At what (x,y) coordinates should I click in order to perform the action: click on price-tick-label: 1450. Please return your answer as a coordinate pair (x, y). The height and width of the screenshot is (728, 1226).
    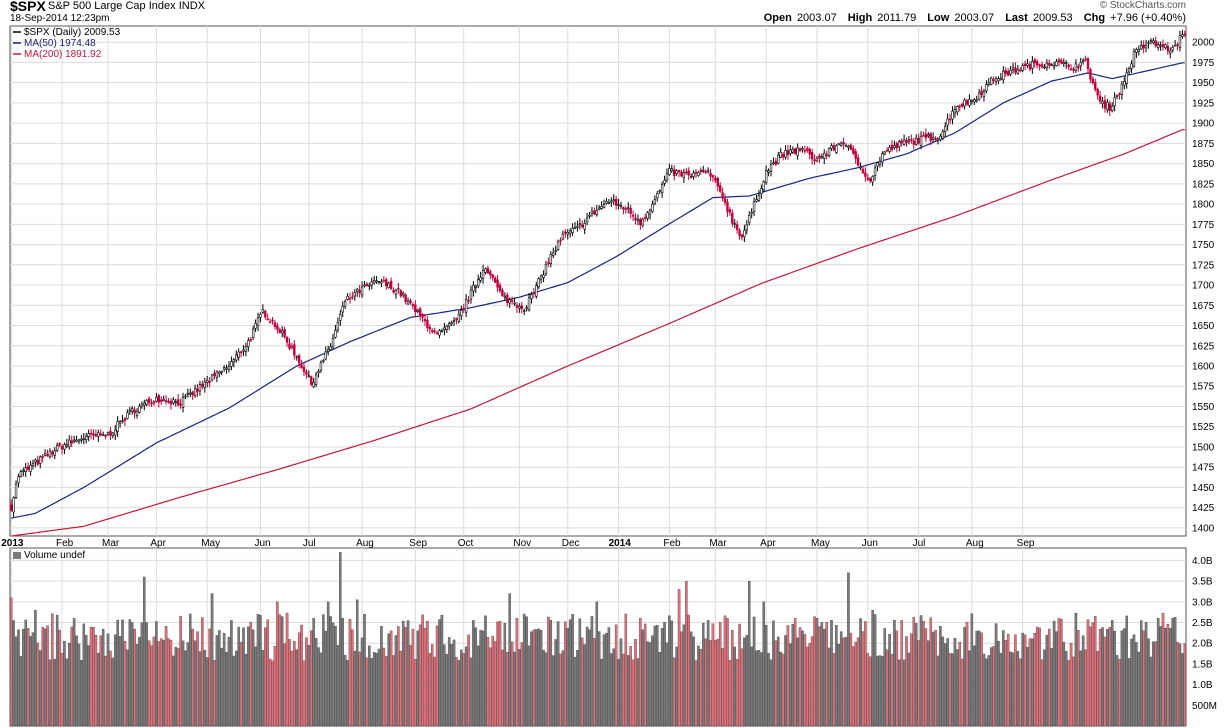
    Looking at the image, I should click on (1203, 488).